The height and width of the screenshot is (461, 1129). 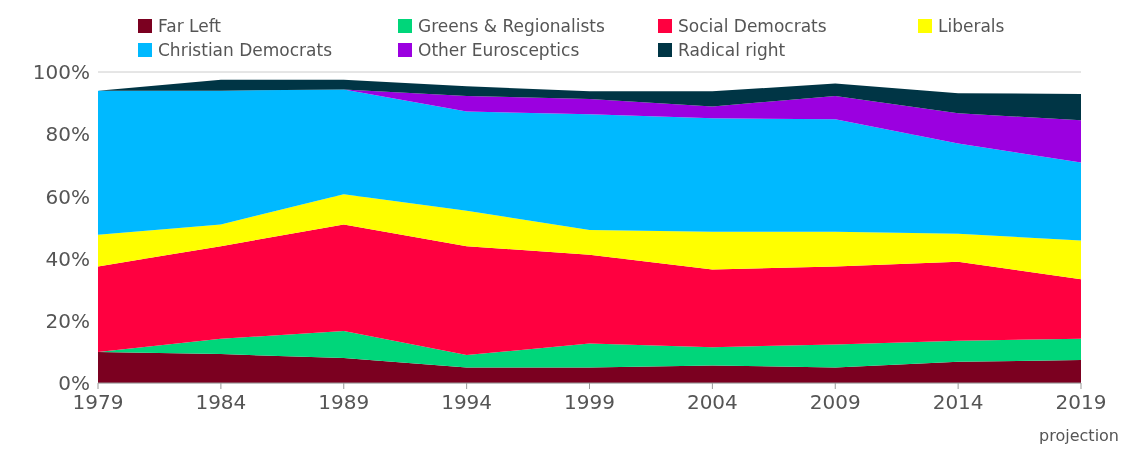 I want to click on legend-label: Greens & Regionalists, so click(x=511, y=26).